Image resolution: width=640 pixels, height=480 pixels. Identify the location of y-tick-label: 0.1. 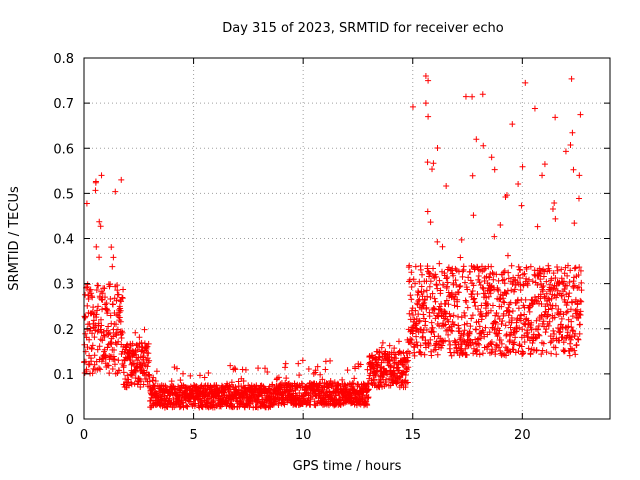
(63, 375).